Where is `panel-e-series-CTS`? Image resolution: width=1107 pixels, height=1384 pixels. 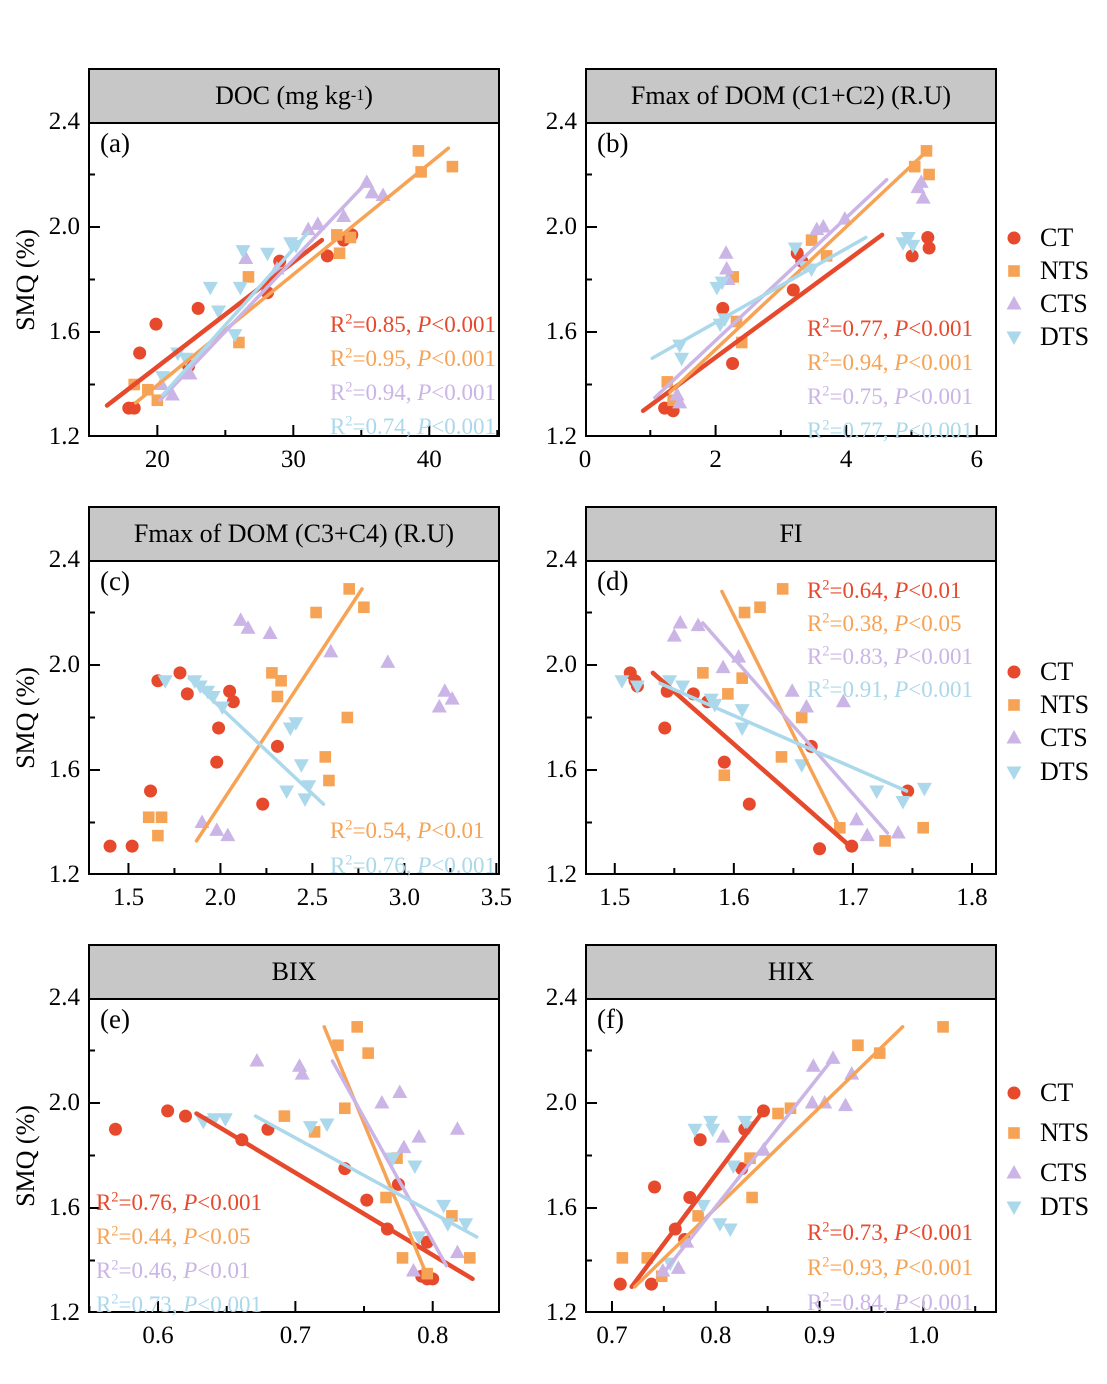
panel-e-series-CTS is located at coordinates (357, 1165).